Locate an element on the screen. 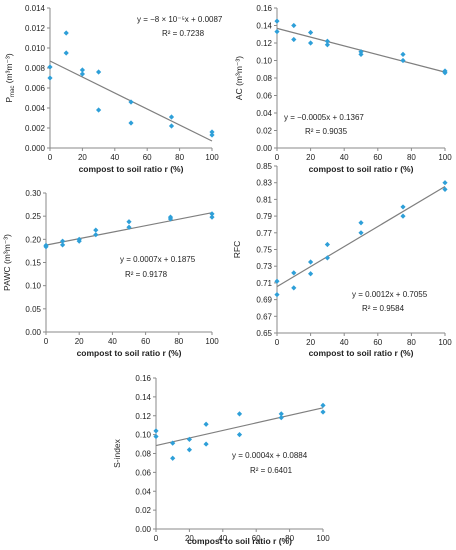  y-tick-label: 0.00 is located at coordinates (143, 529).